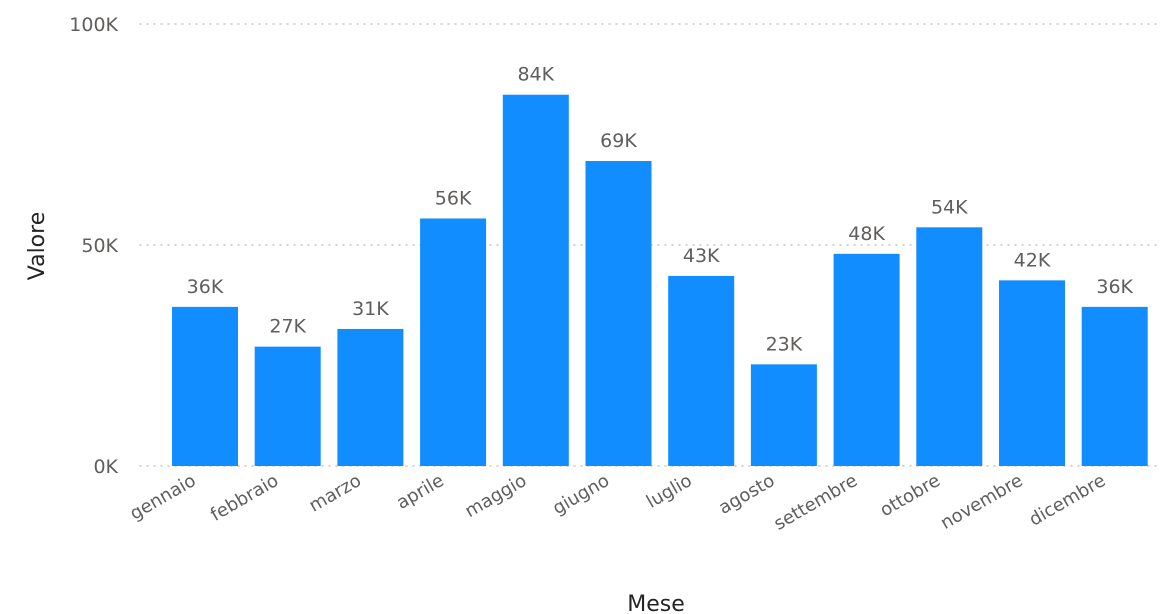  What do you see at coordinates (1032, 260) in the screenshot?
I see `data-label: 42K` at bounding box center [1032, 260].